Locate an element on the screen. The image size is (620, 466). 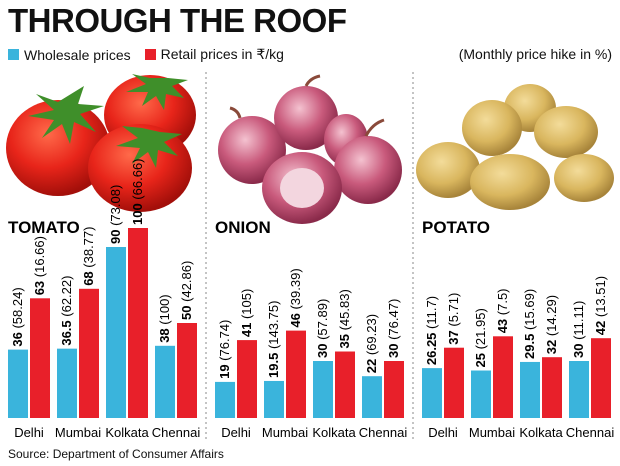
data-hike: (7.5) is located at coordinates (502, 301).